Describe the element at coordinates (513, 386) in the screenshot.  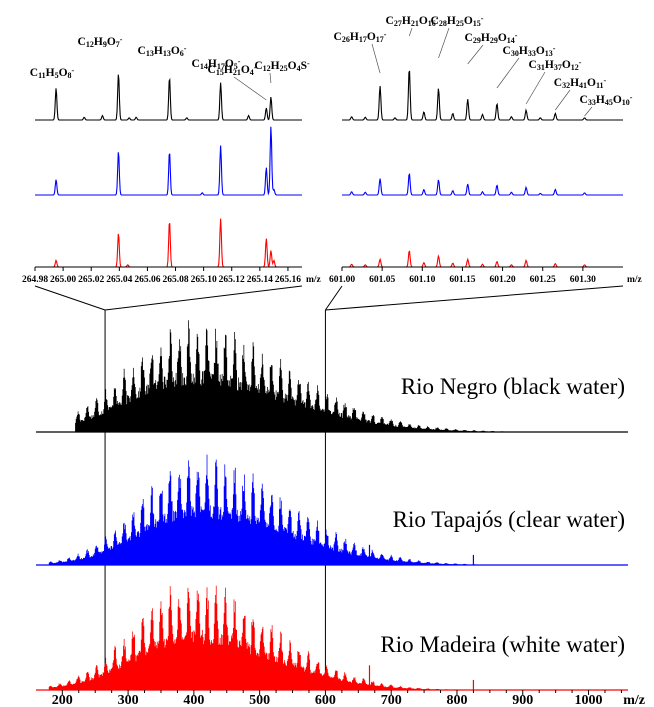
I see `sample-label: Rio Negro (black water)` at that location.